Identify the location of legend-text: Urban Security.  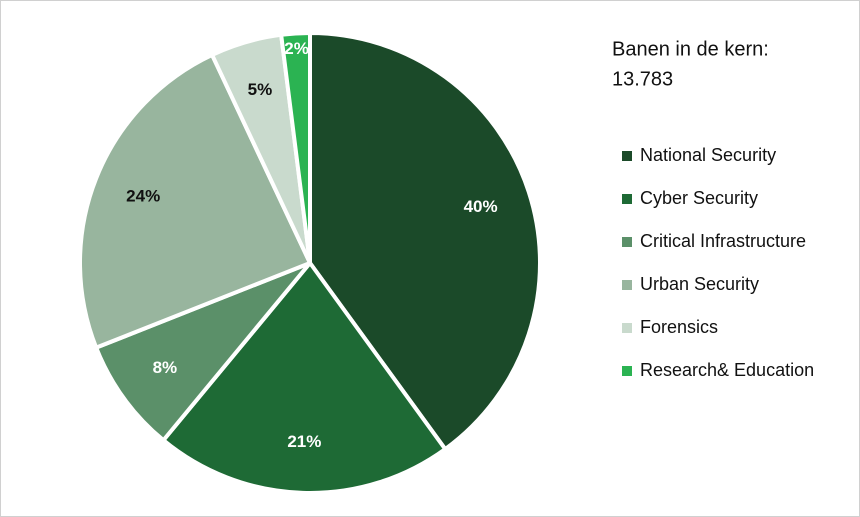
(699, 284).